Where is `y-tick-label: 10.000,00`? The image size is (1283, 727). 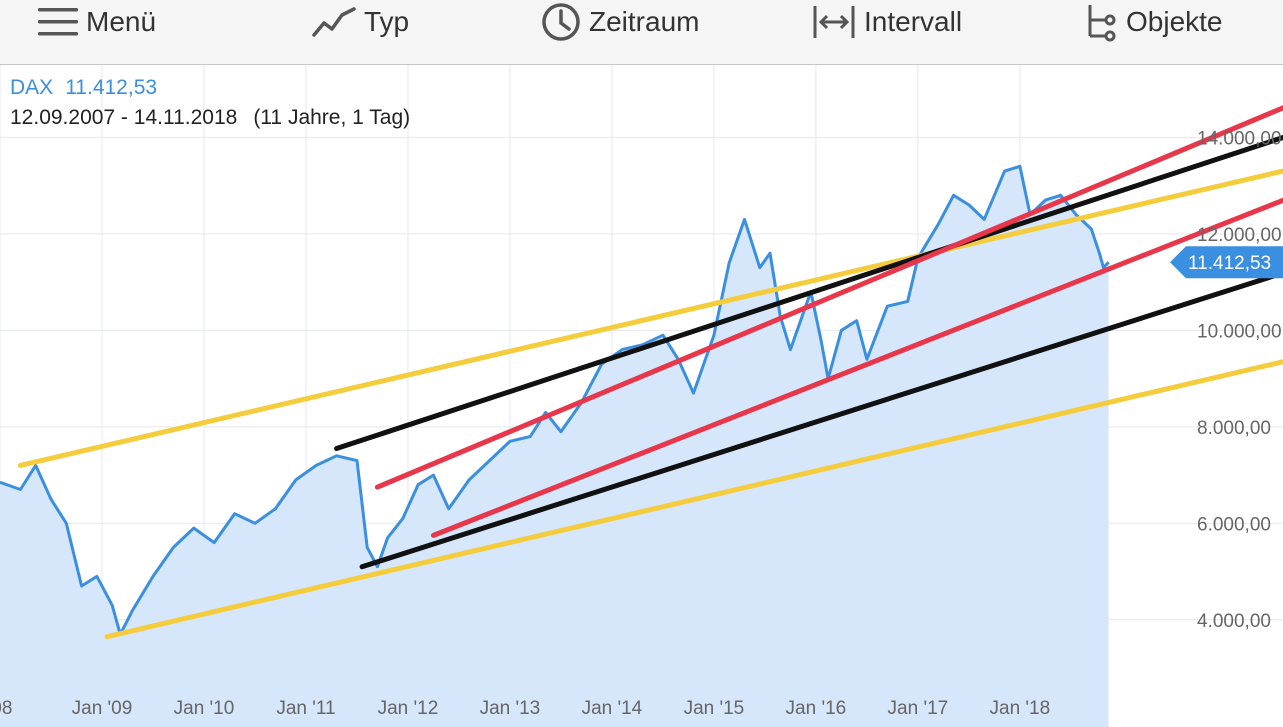 y-tick-label: 10.000,00 is located at coordinates (1239, 331).